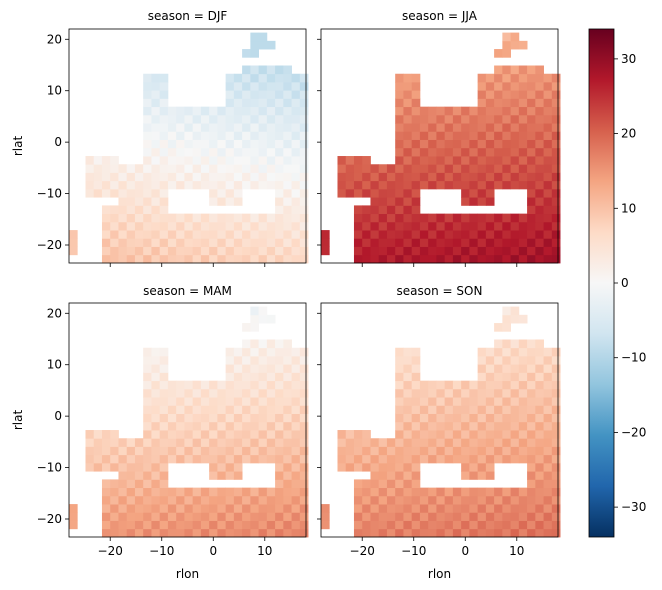 The image size is (662, 590). I want to click on colorbar-tick-label: 30, so click(628, 59).